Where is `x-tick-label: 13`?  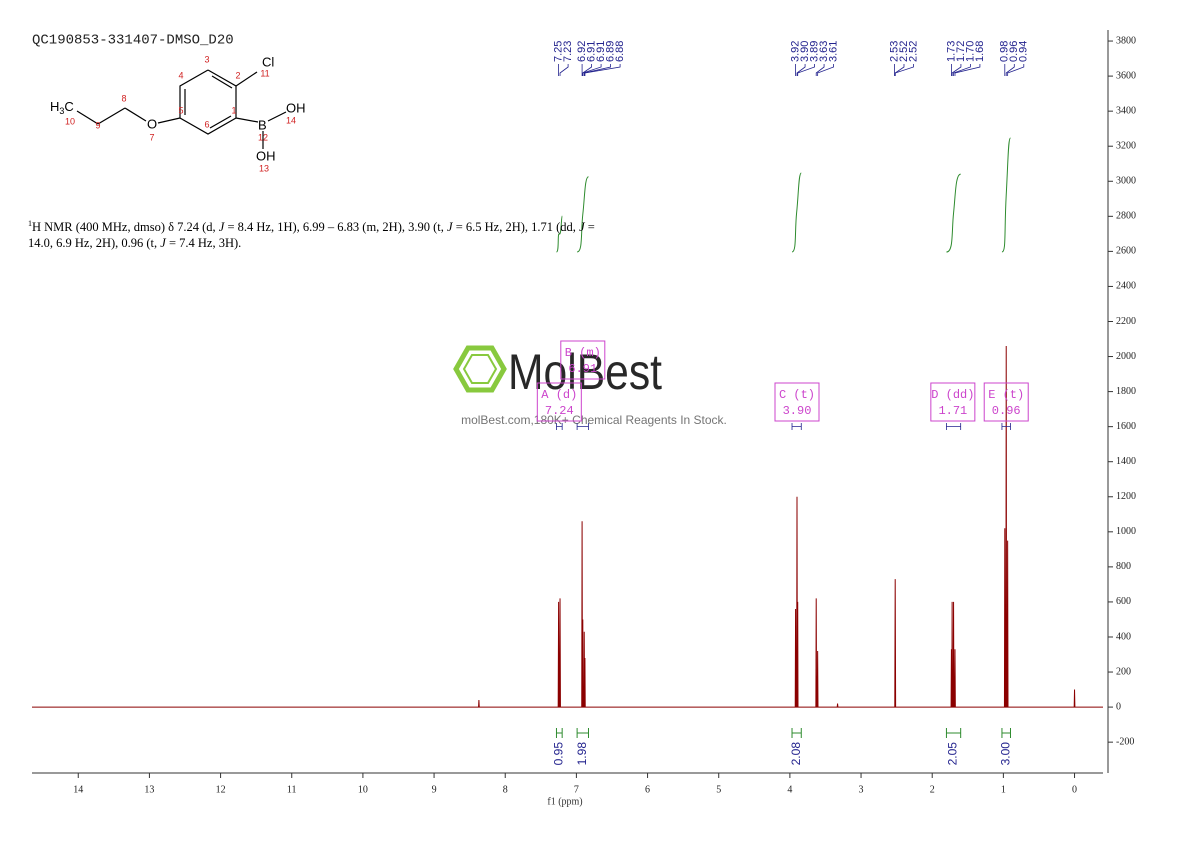
x-tick-label: 13 is located at coordinates (149, 789).